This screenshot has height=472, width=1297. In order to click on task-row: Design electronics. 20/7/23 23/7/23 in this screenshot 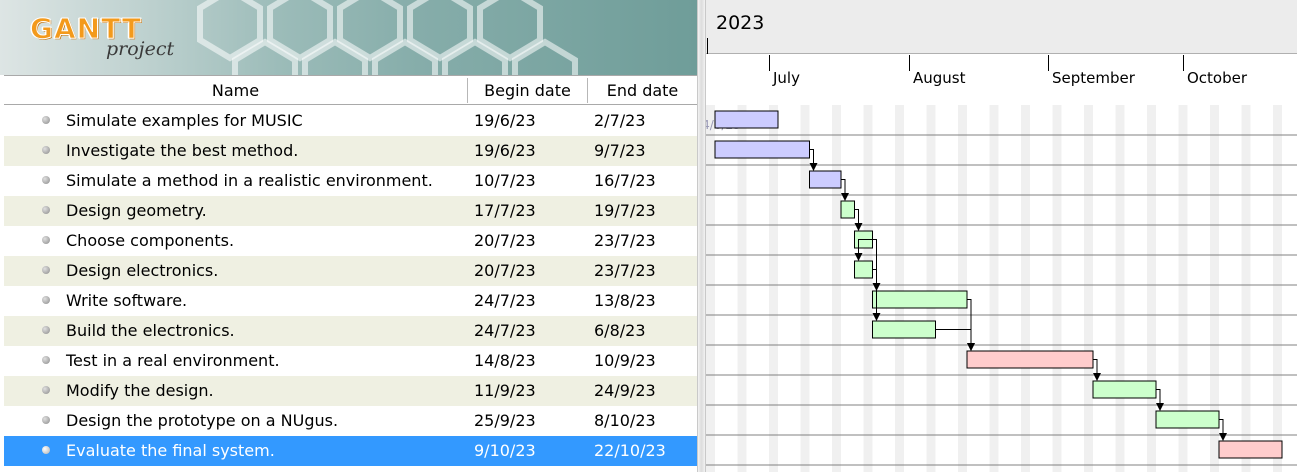, I will do `click(350, 271)`.